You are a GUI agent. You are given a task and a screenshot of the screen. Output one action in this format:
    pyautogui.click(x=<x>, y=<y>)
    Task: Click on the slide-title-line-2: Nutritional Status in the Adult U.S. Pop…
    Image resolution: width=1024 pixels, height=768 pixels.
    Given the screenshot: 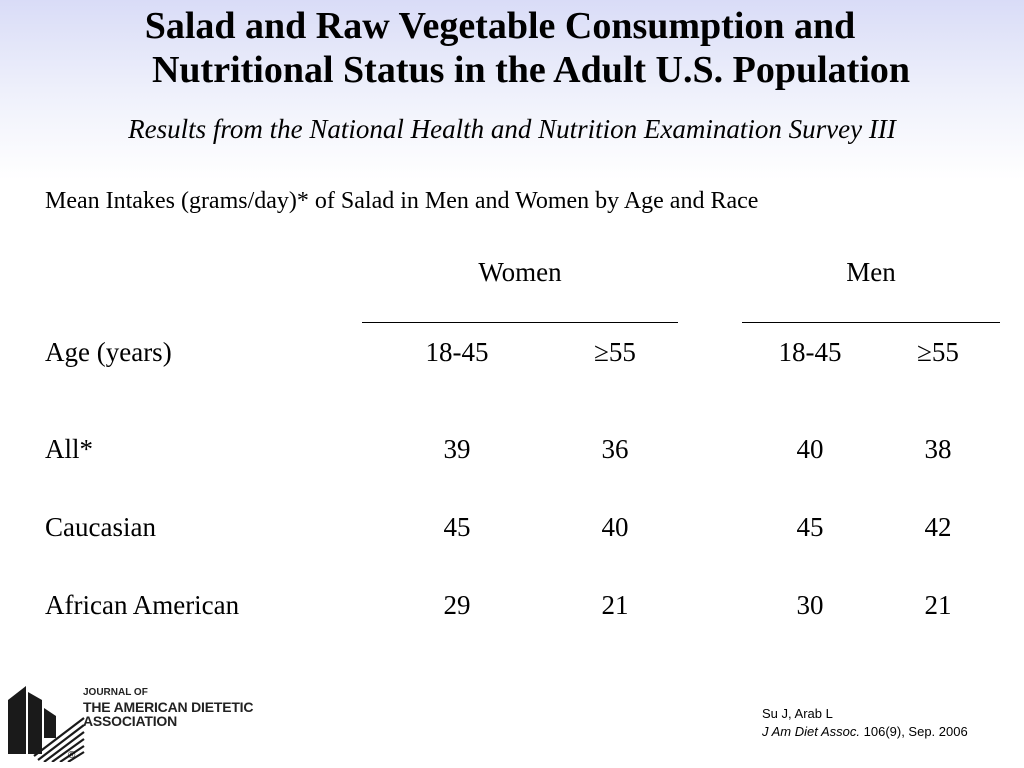 What is the action you would take?
    pyautogui.click(x=531, y=70)
    